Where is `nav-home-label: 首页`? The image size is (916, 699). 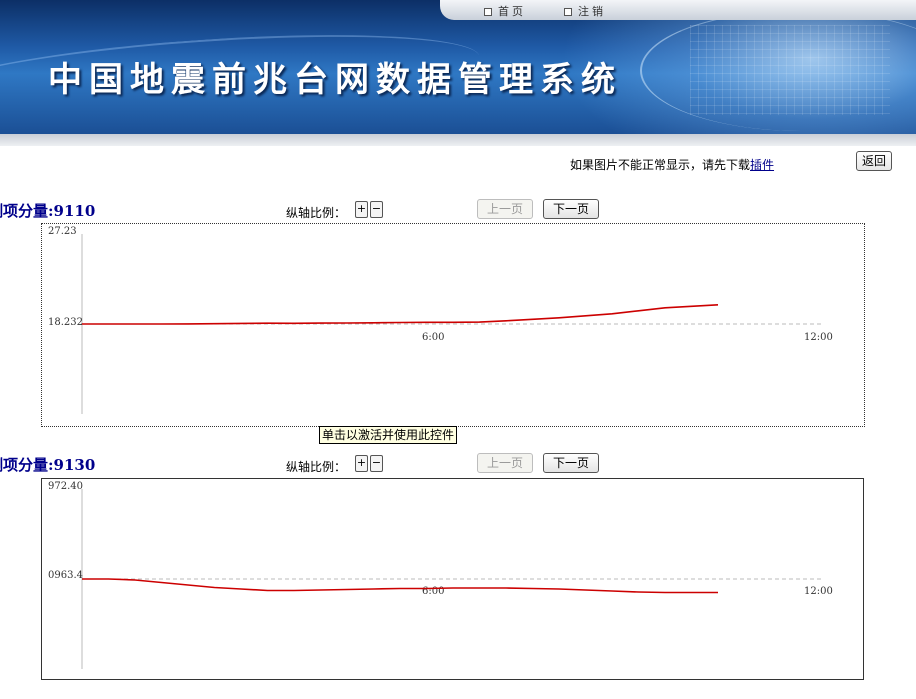
nav-home-label: 首页 is located at coordinates (512, 11).